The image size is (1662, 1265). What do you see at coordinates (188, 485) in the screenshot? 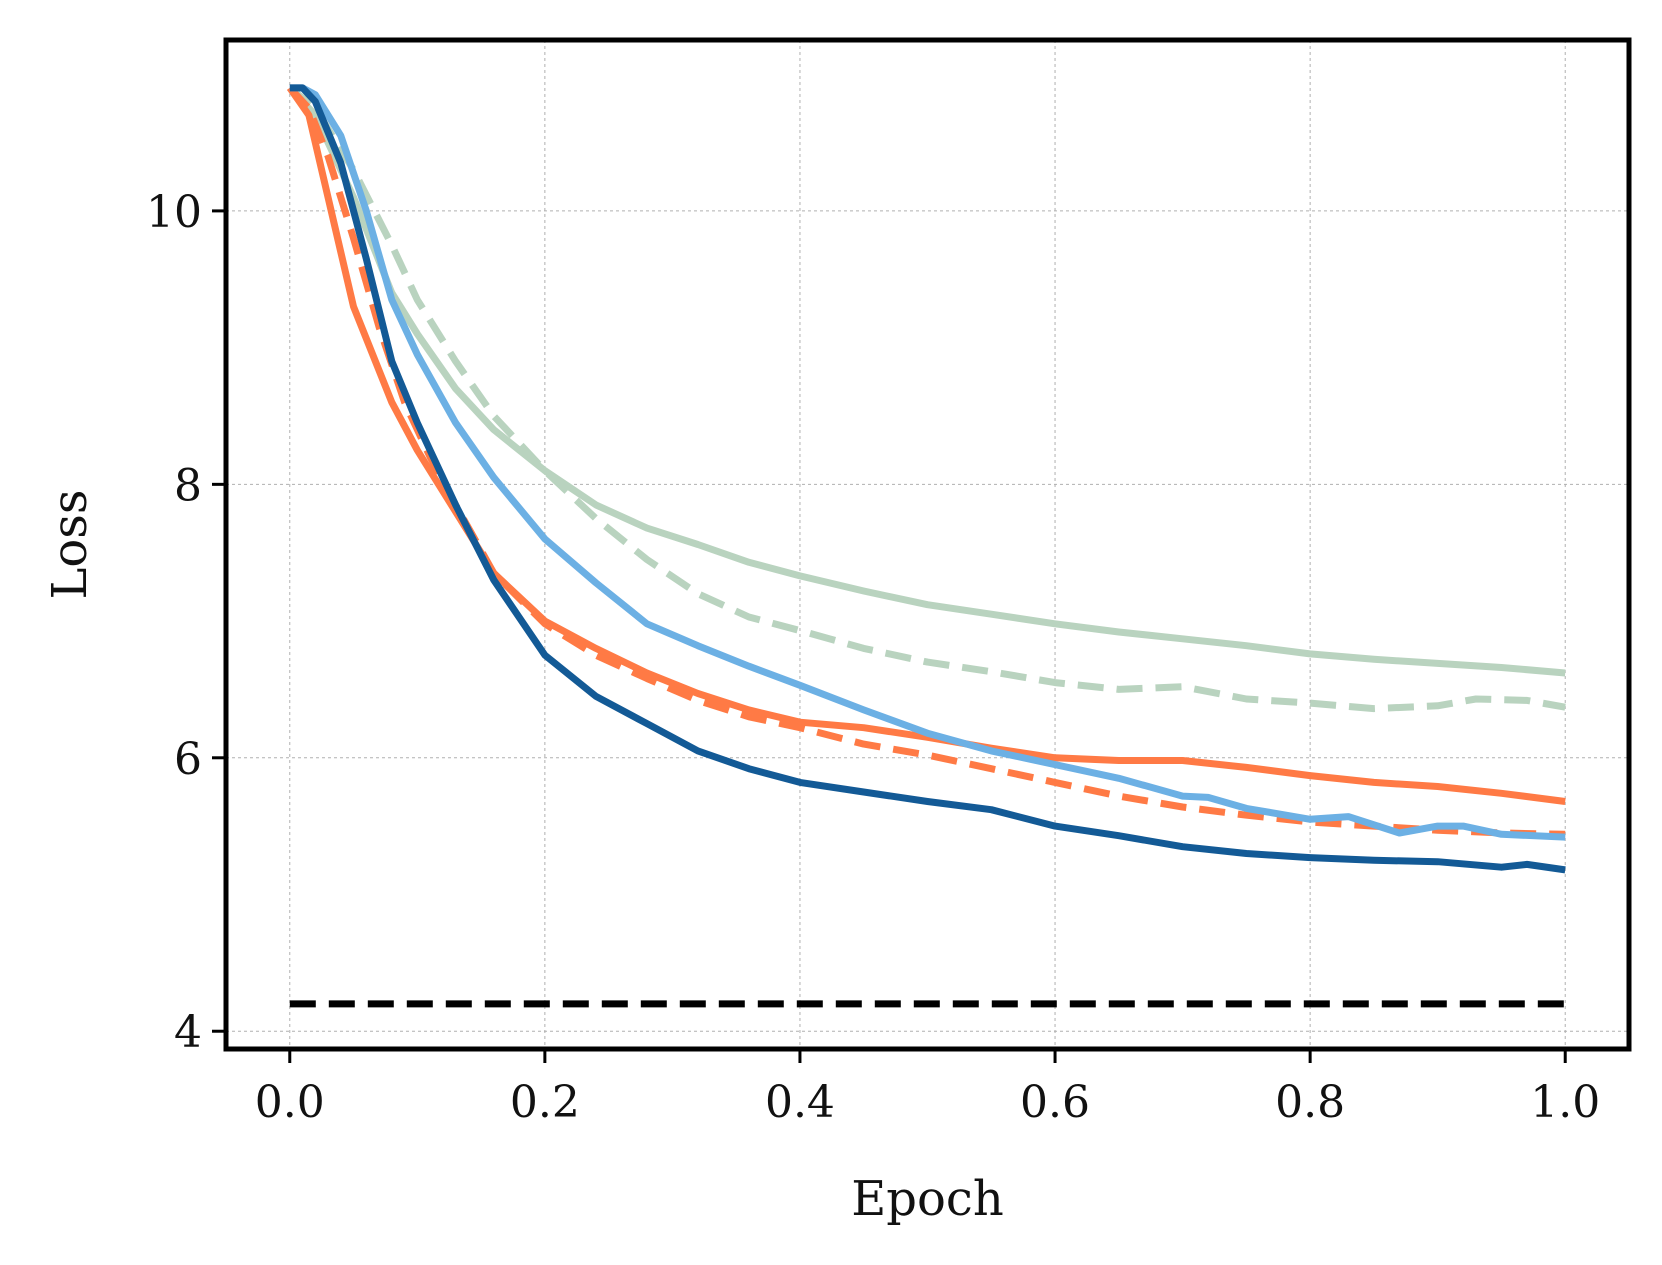
I see `y-tick-label: 8` at bounding box center [188, 485].